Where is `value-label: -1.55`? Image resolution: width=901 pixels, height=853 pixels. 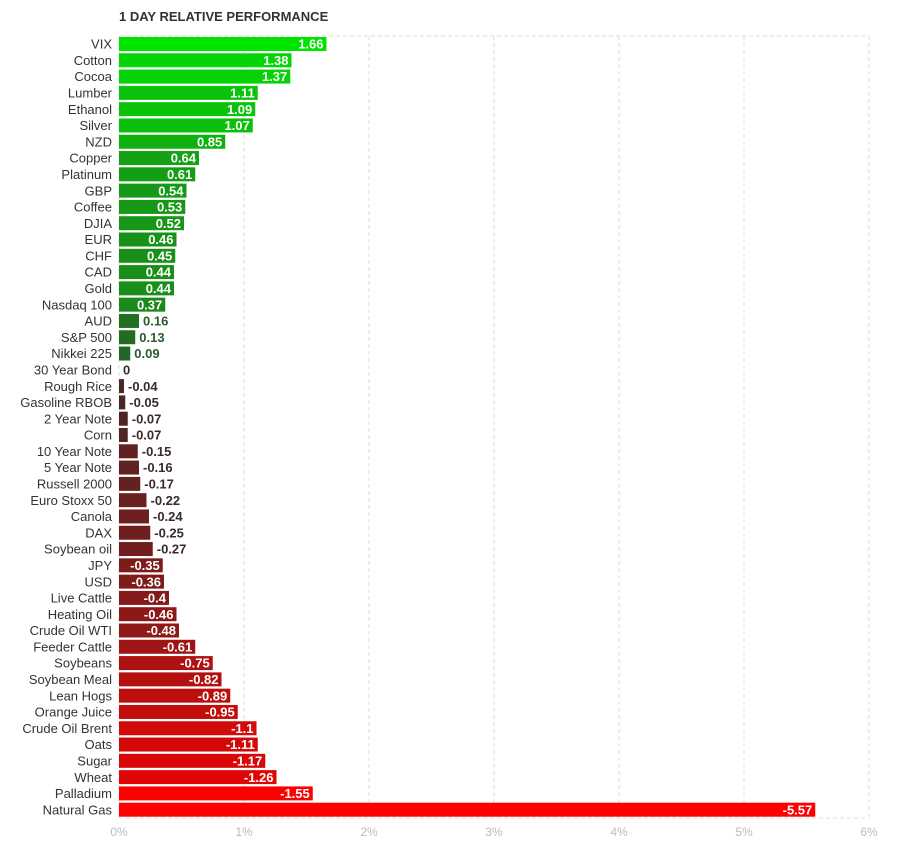
value-label: -1.55 is located at coordinates (295, 793).